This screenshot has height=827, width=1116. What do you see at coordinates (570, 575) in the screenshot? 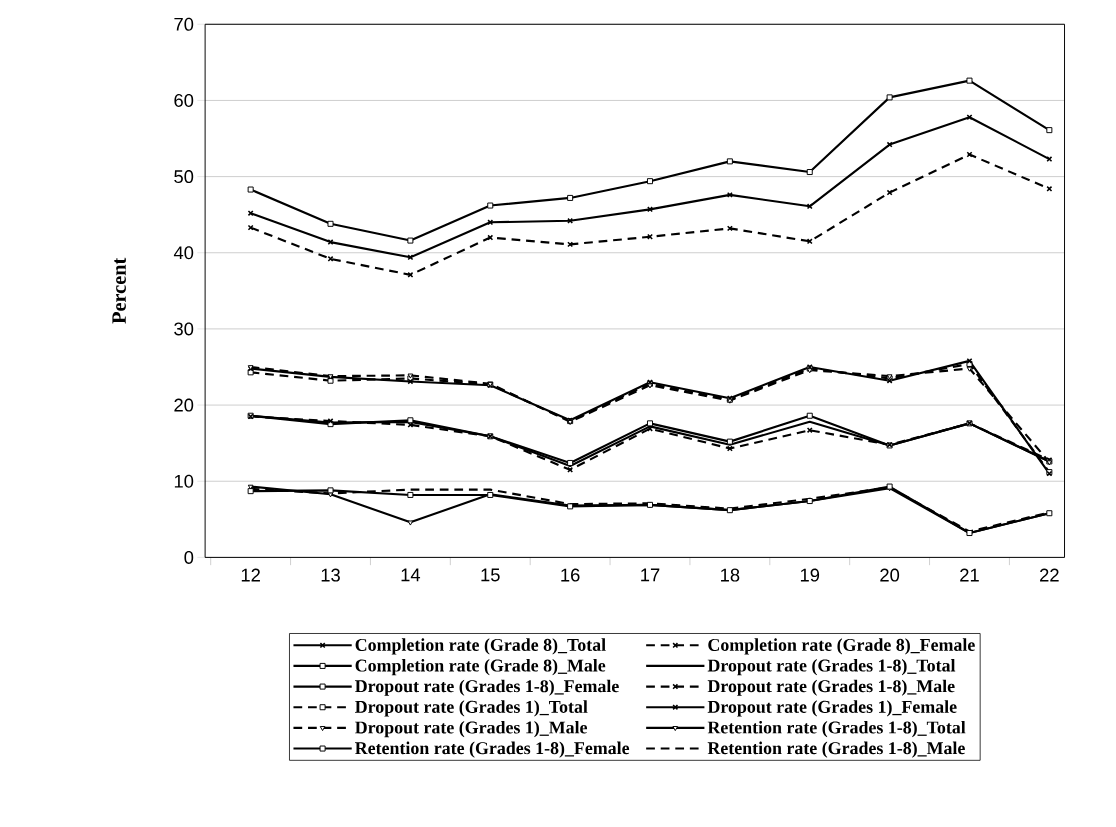
I see `x-tick-label: 16` at bounding box center [570, 575].